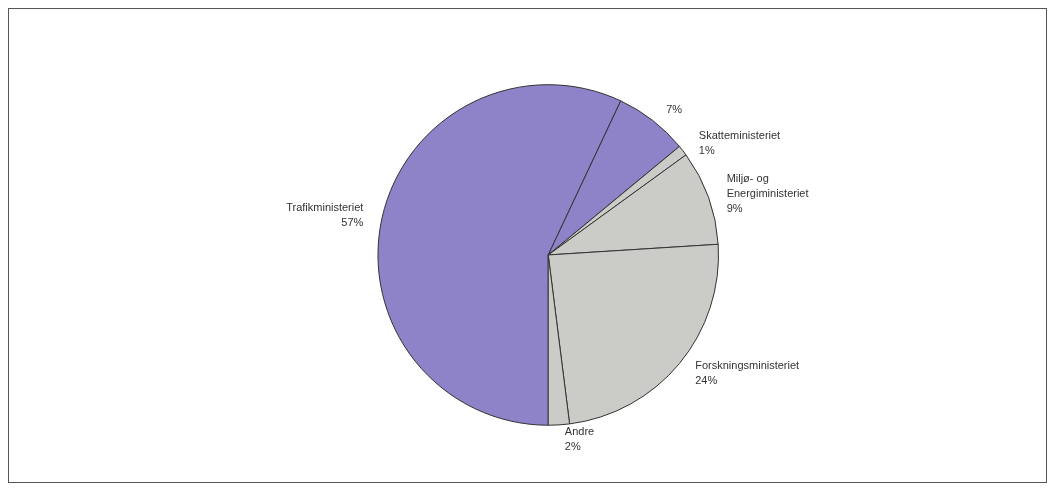 This screenshot has height=491, width=1055. What do you see at coordinates (706, 379) in the screenshot?
I see `data-label: 24%` at bounding box center [706, 379].